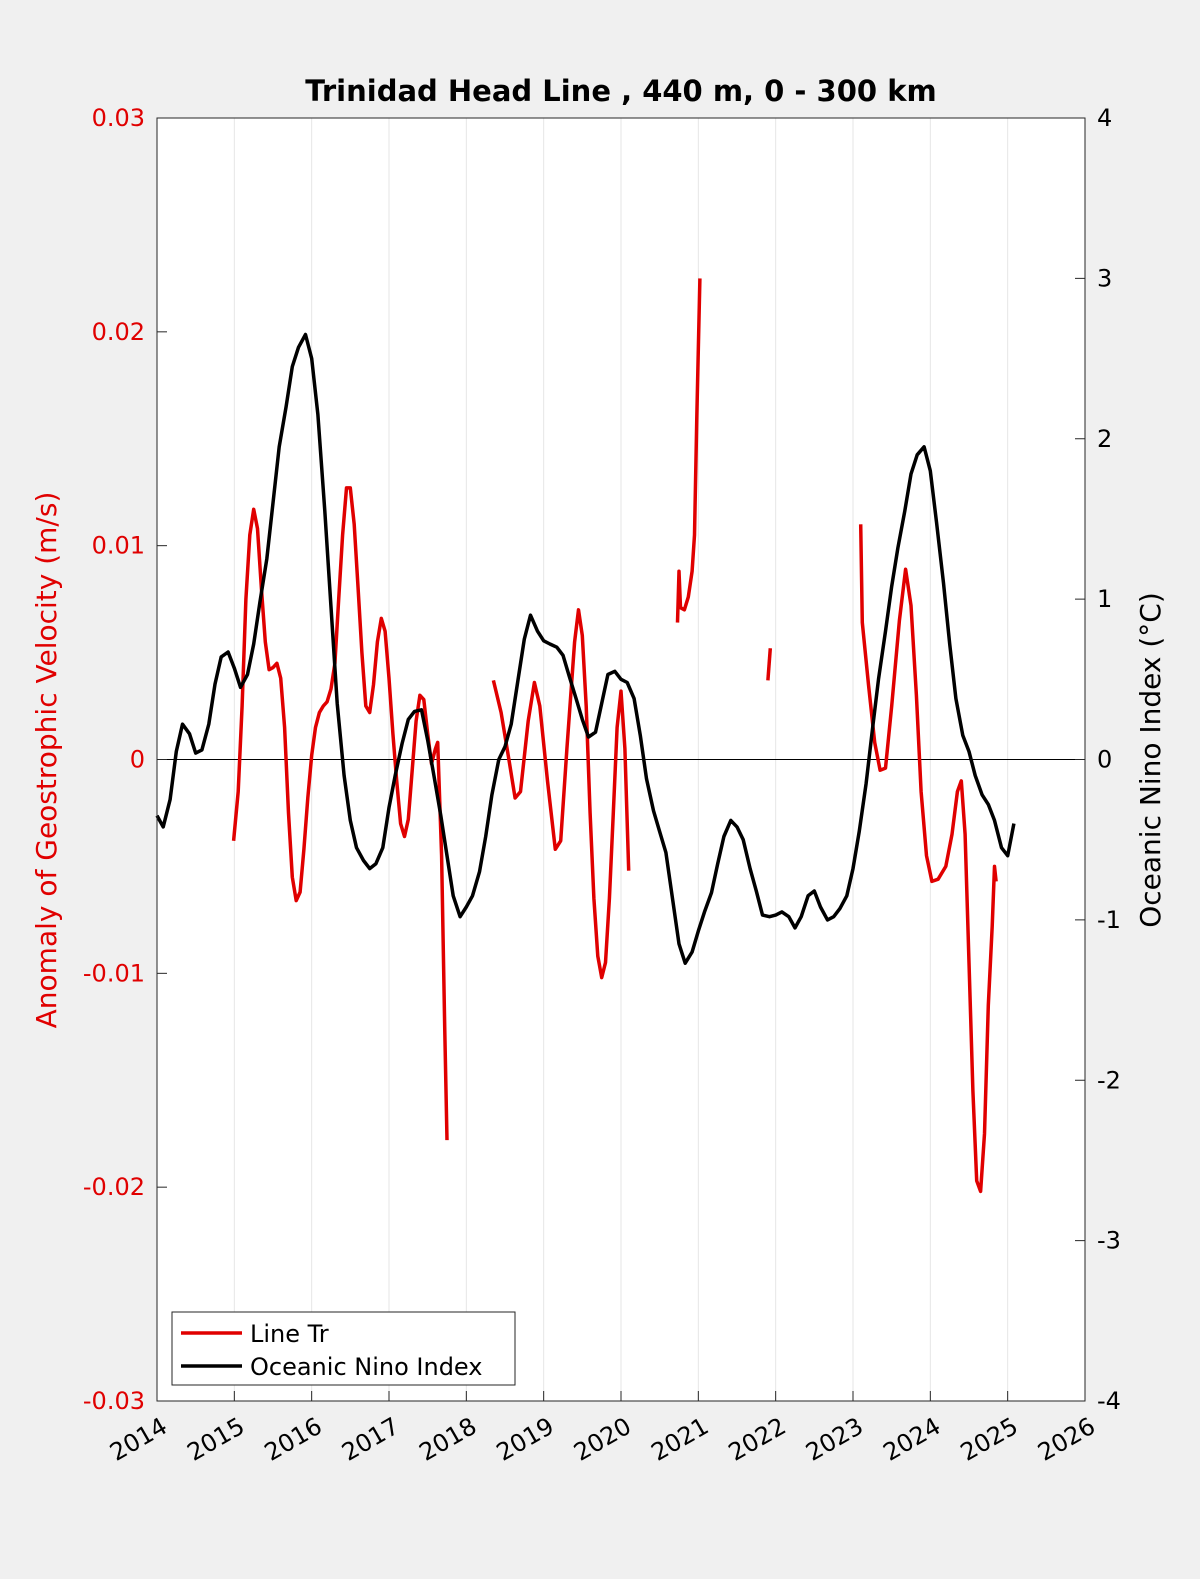 The height and width of the screenshot is (1579, 1200). Describe the element at coordinates (757, 1439) in the screenshot. I see `x-tick-label: 2022` at that location.